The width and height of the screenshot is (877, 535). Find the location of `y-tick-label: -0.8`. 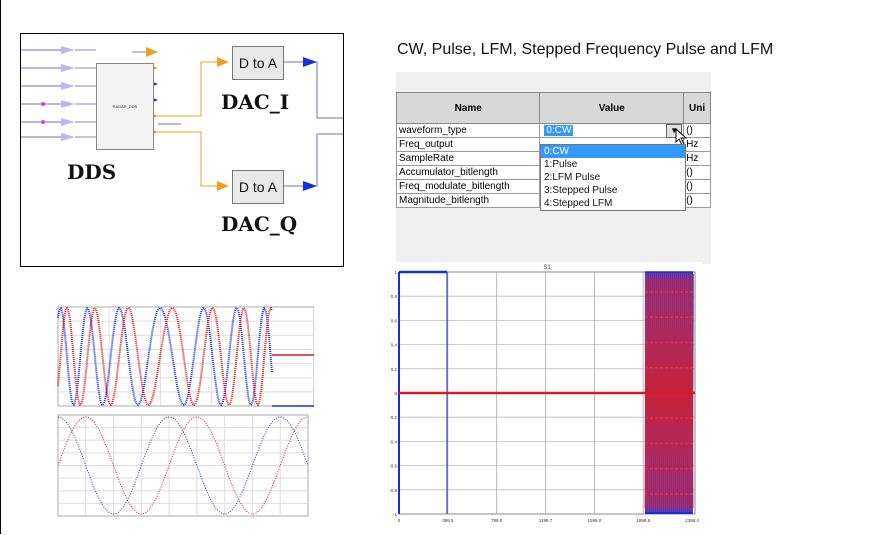

y-tick-label: -0.8 is located at coordinates (393, 490).